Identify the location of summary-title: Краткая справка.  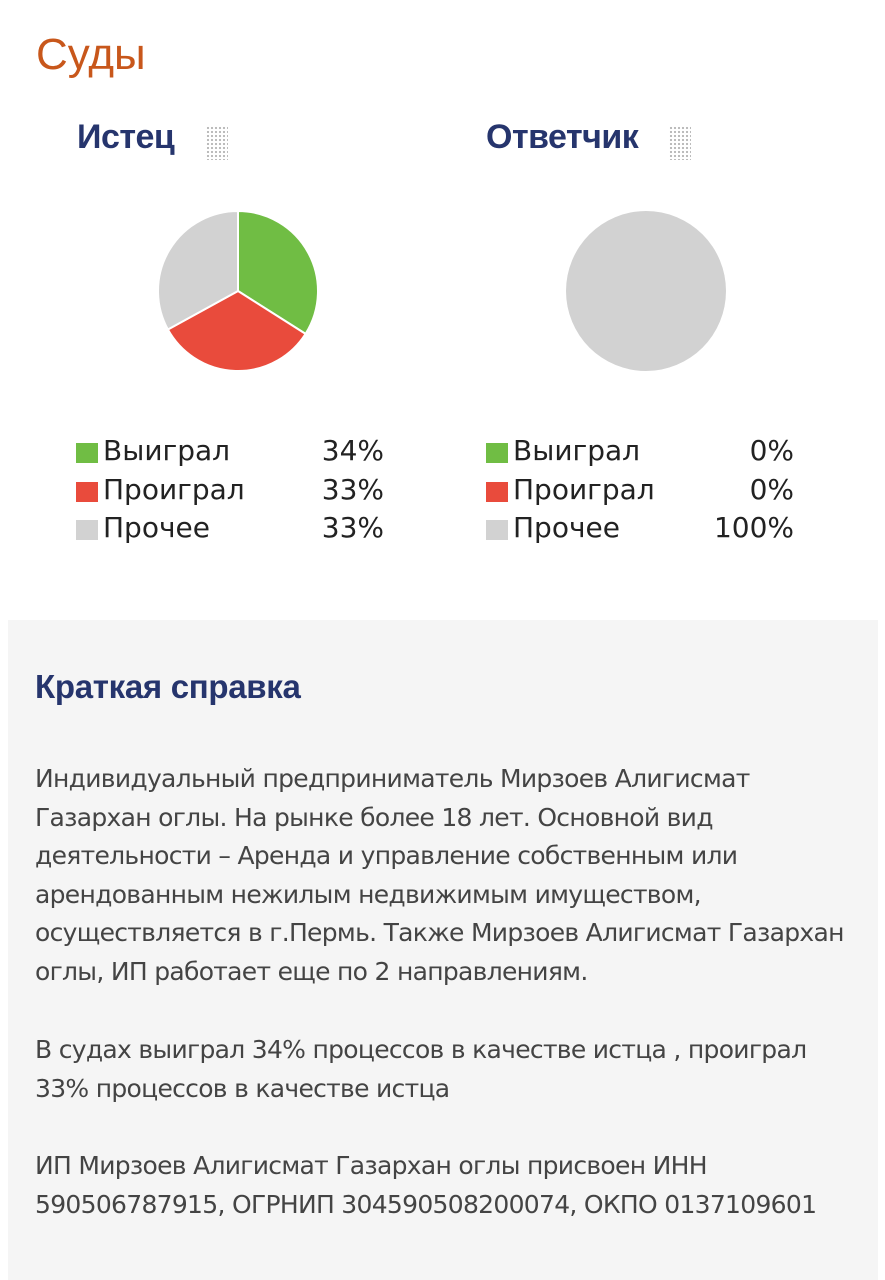
(168, 686).